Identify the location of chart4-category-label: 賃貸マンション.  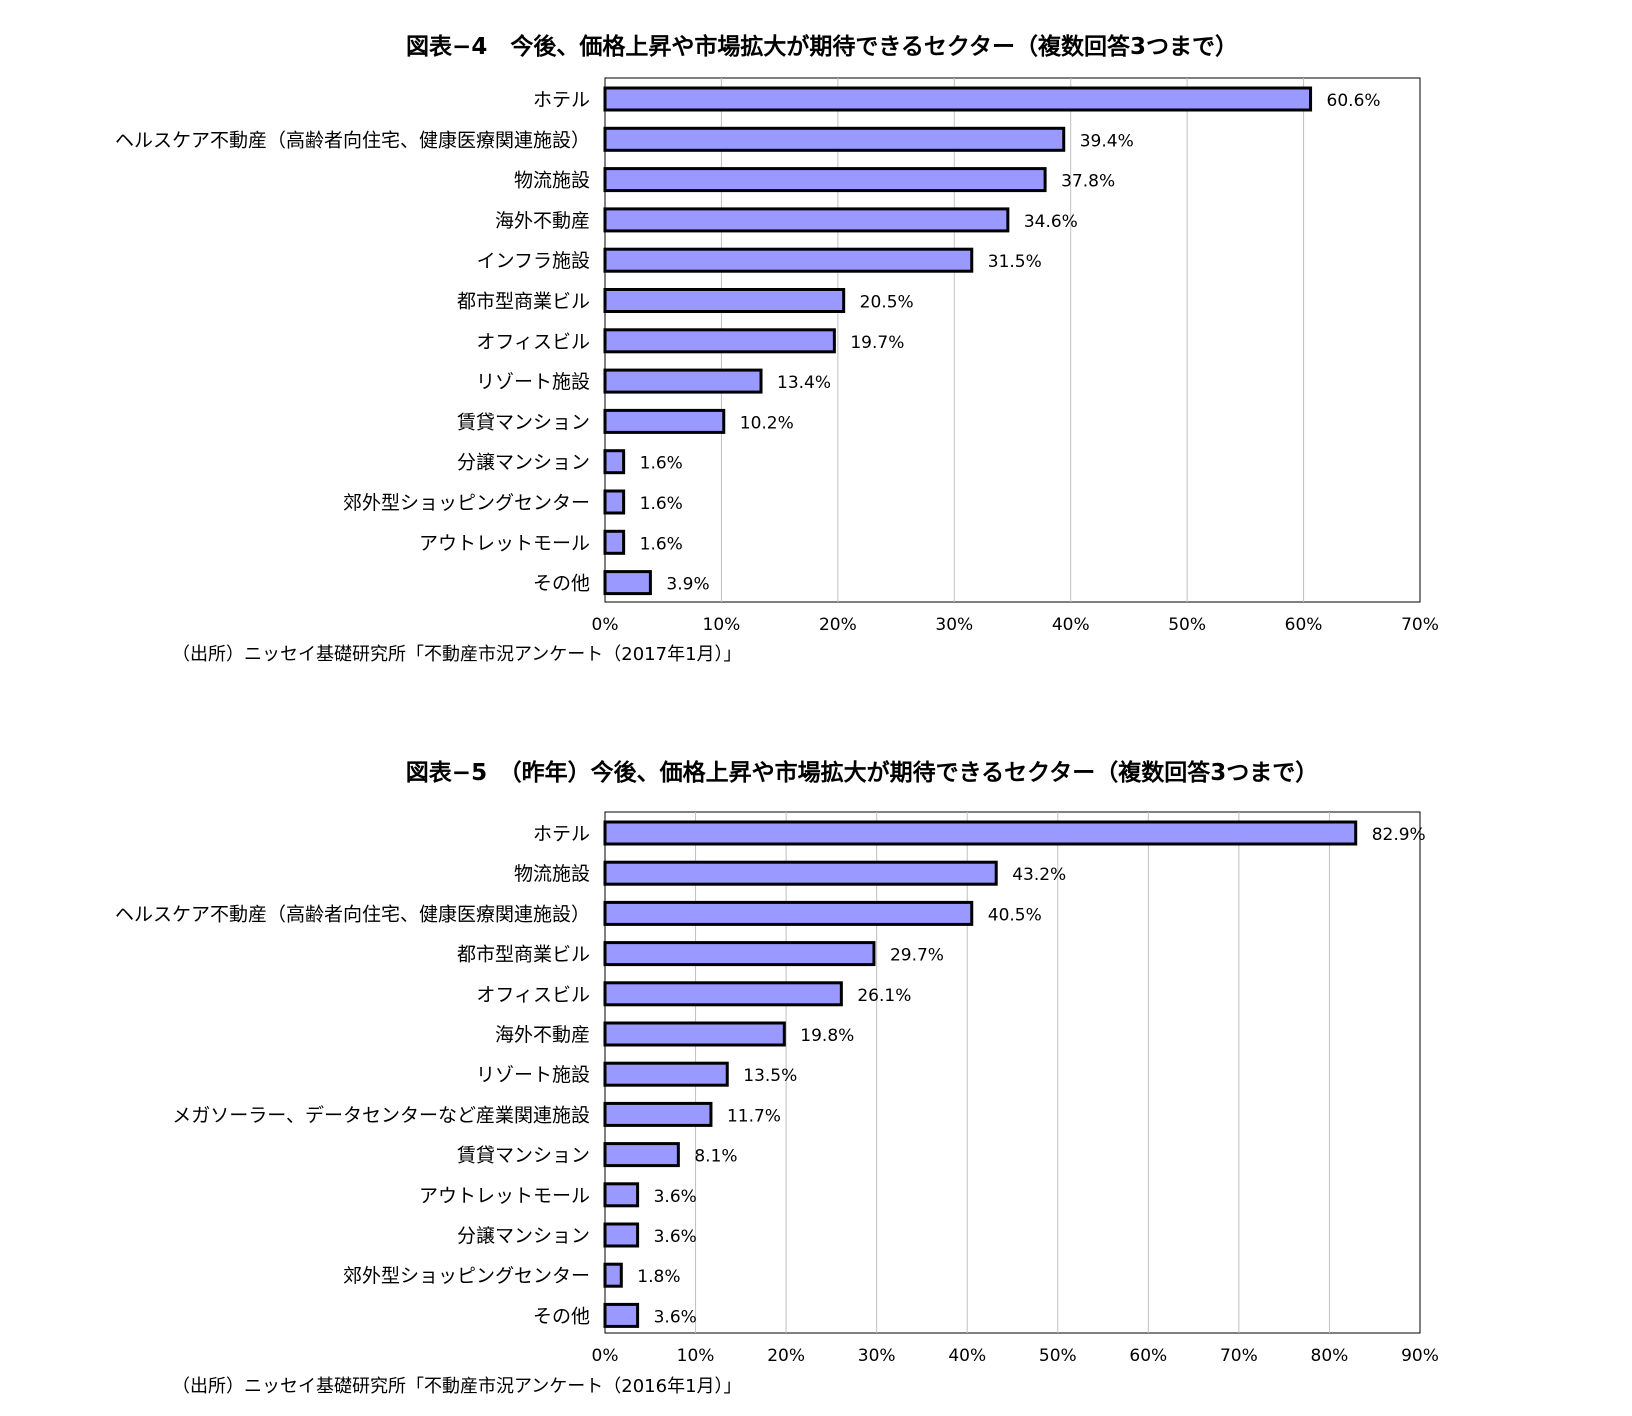
(523, 422).